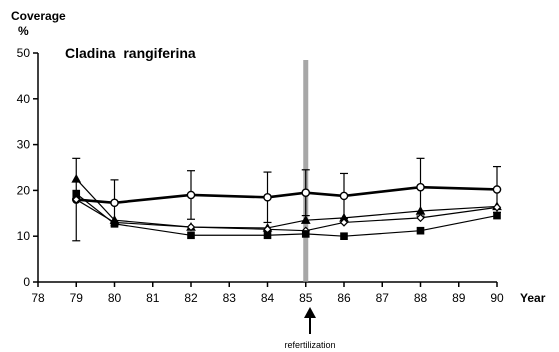 The width and height of the screenshot is (559, 352). What do you see at coordinates (344, 298) in the screenshot?
I see `x-tick-label: 86` at bounding box center [344, 298].